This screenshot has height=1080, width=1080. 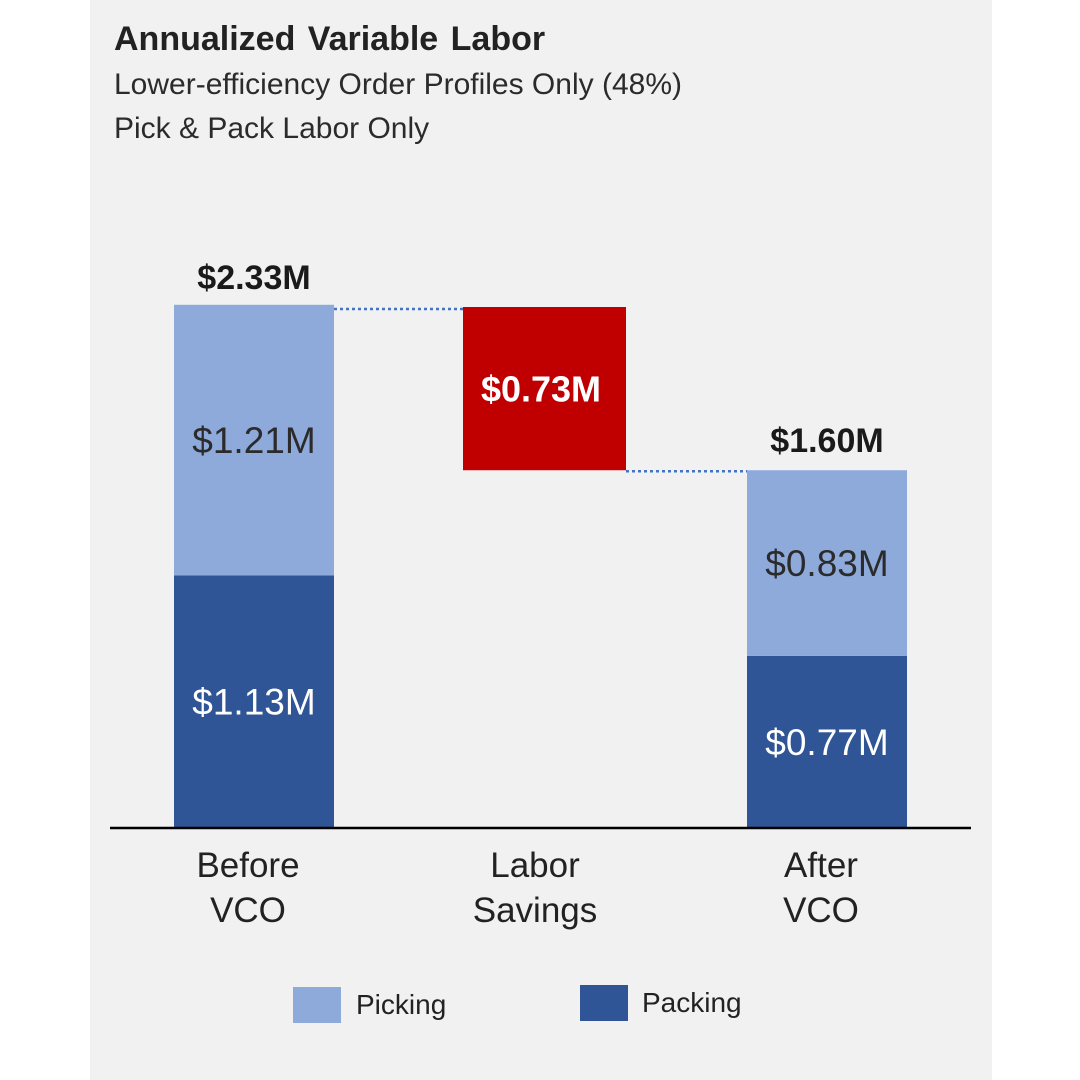 What do you see at coordinates (604, 1003) in the screenshot?
I see `legend-swatch-packing` at bounding box center [604, 1003].